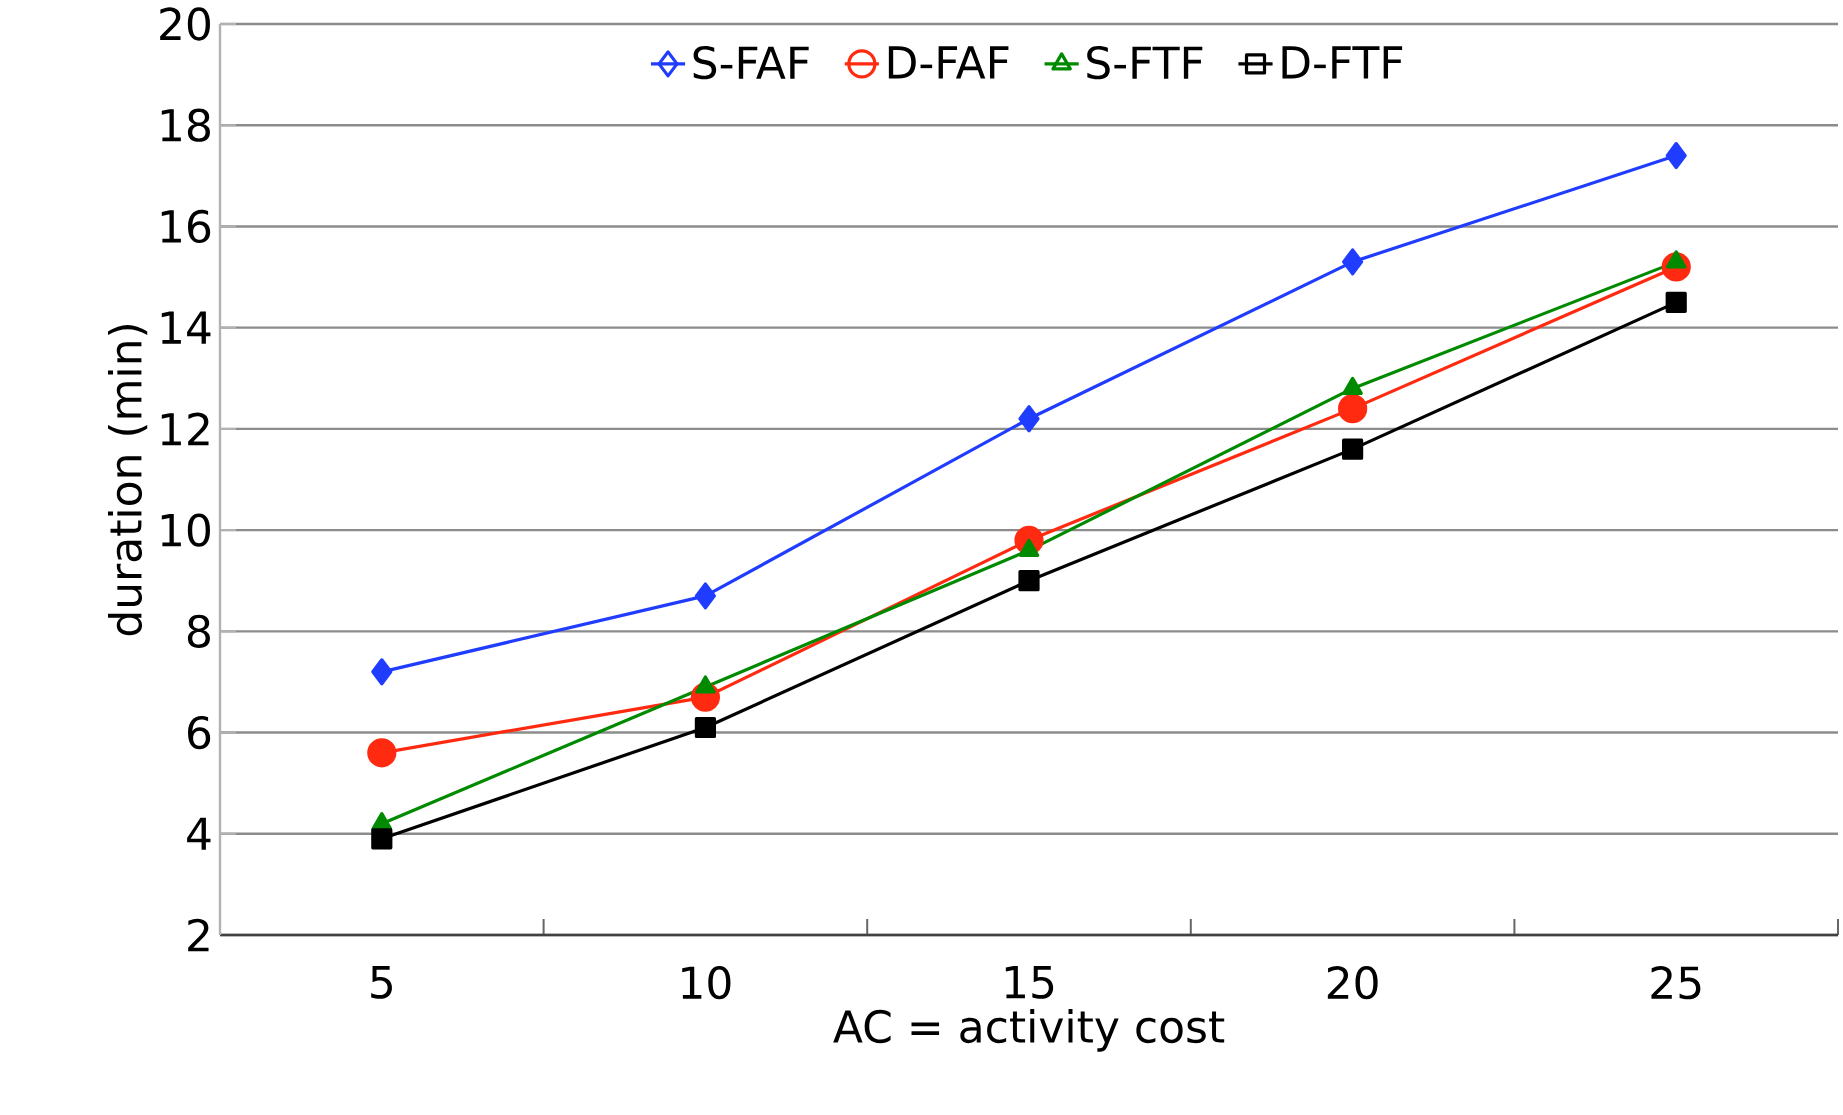  I want to click on x-tick-label: 20, so click(1352, 983).